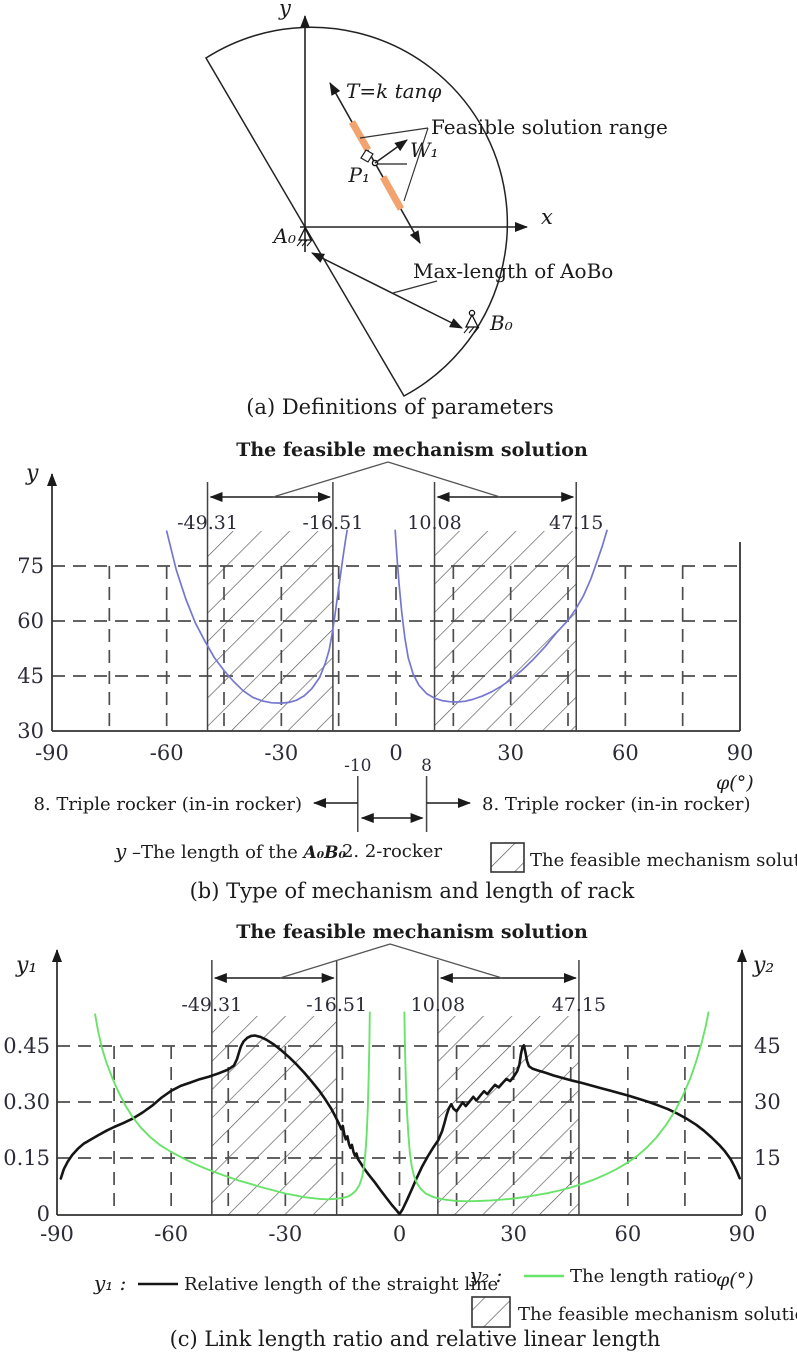 The height and width of the screenshot is (1356, 797). I want to click on b-ytick-label: 45, so click(30, 676).